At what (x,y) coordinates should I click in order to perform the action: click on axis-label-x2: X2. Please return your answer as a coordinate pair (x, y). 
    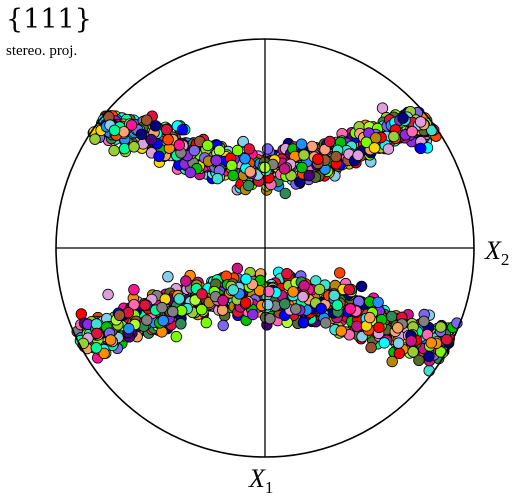
    Looking at the image, I should click on (496, 252).